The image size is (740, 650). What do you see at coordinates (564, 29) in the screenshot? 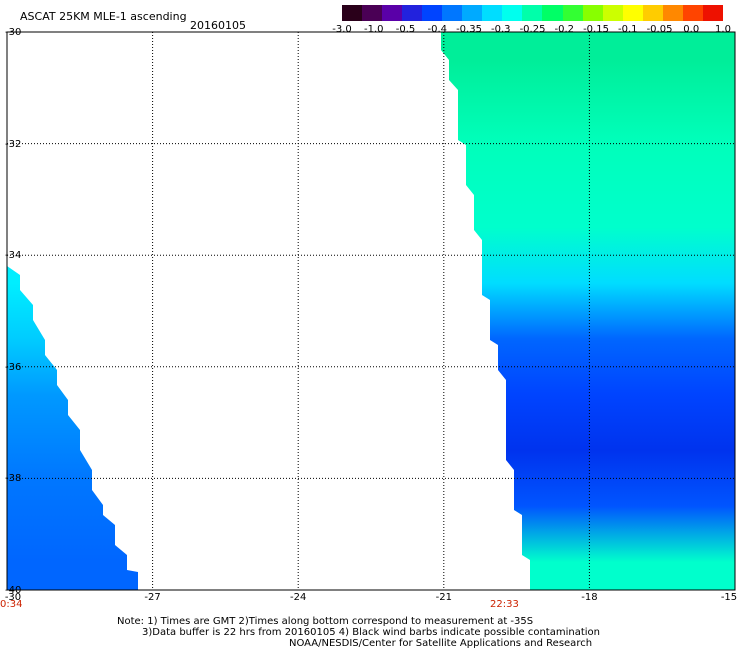
I see `colorbar-tick-label: -0.2` at bounding box center [564, 29].